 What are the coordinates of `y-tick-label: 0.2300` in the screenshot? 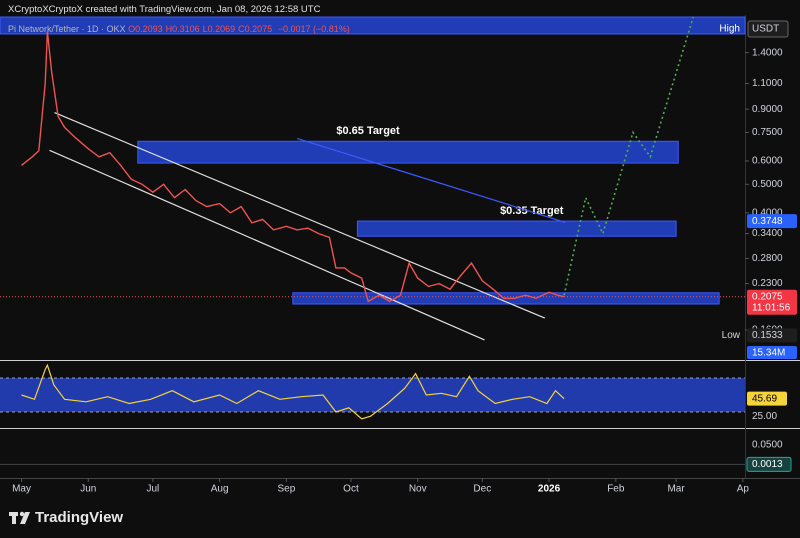 It's located at (767, 283).